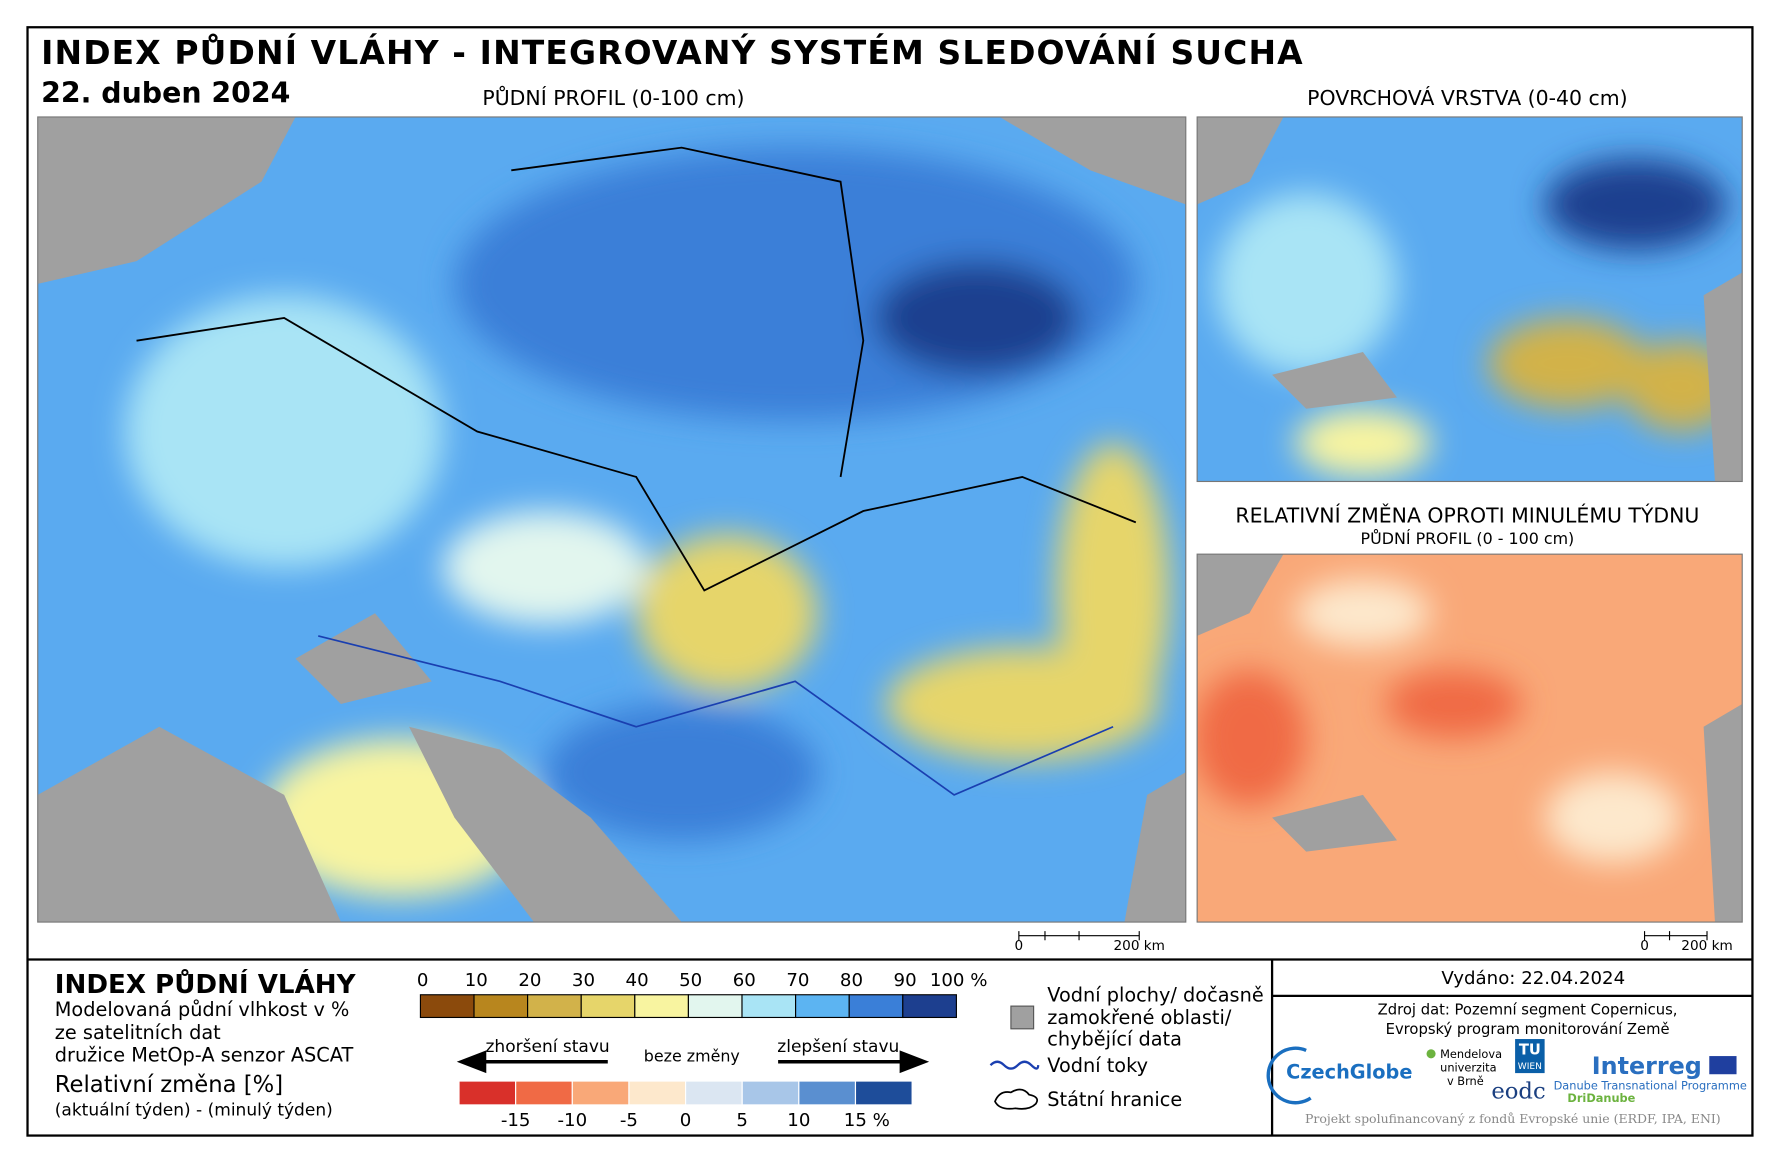 This screenshot has height=1156, width=1772. I want to click on legend-text: Vodní plochy/ dočasně, so click(1155, 994).